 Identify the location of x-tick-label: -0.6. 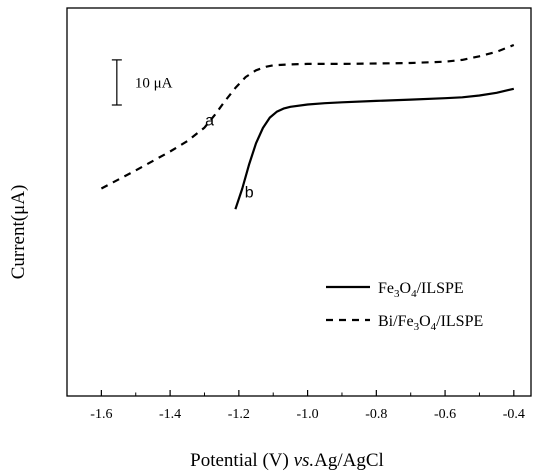
(445, 414).